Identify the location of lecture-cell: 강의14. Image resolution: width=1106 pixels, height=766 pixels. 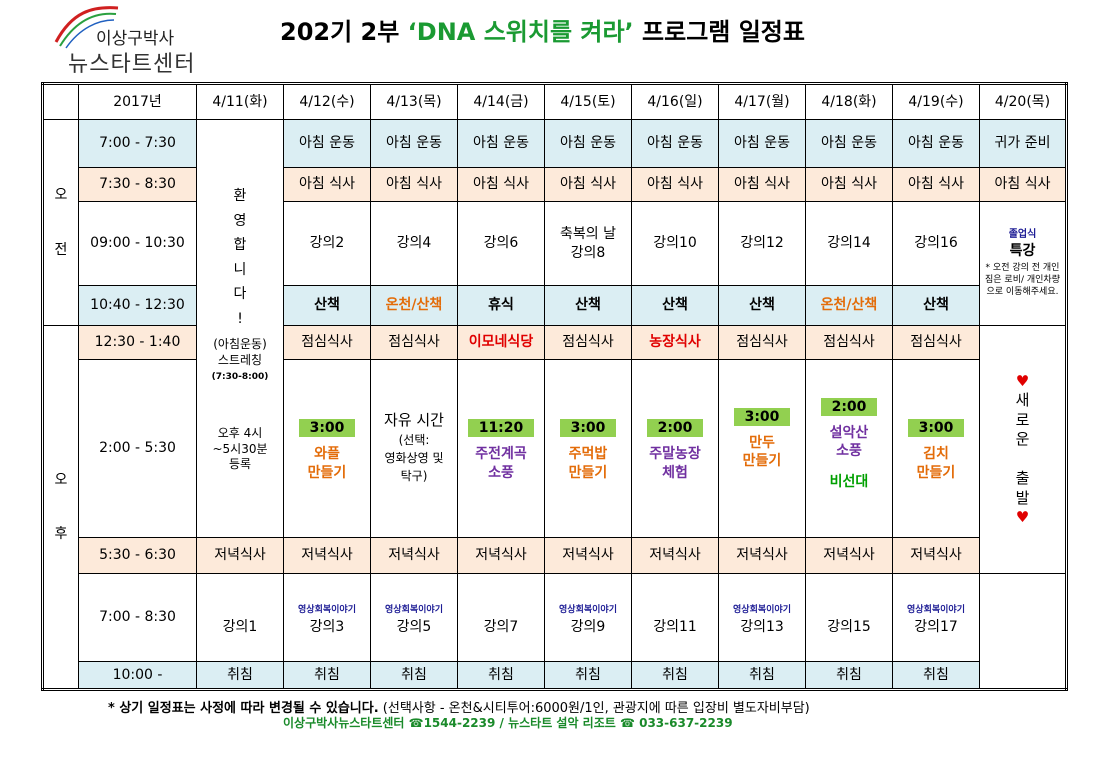
(849, 243).